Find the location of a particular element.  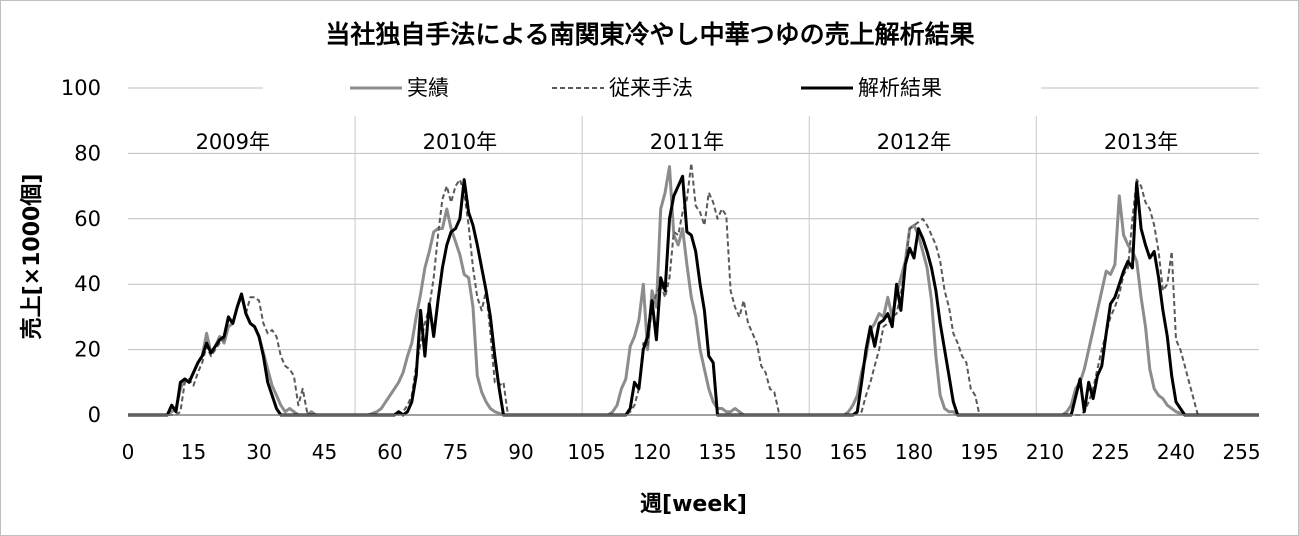

y-tick-labels: 0 20 40 60 80 100 is located at coordinates (81, 251).